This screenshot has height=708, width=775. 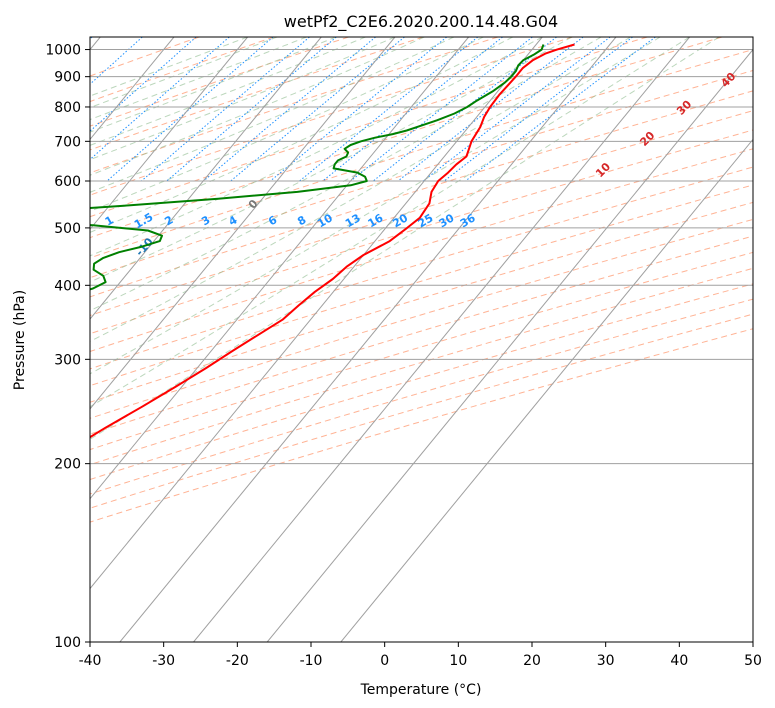 I want to click on y-tick-label: 600, so click(x=67, y=182).